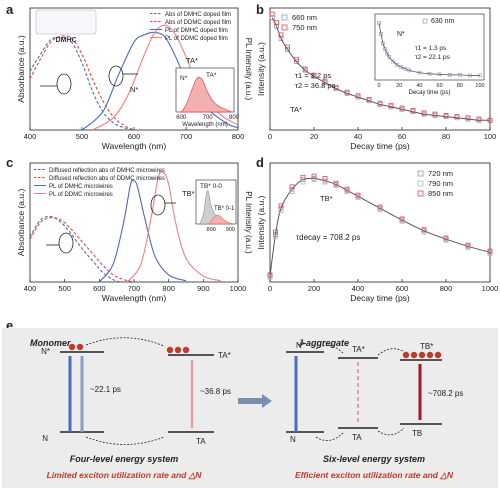 The width and height of the screenshot is (500, 490). I want to click on d-legend-entry: 790 nm, so click(440, 183).